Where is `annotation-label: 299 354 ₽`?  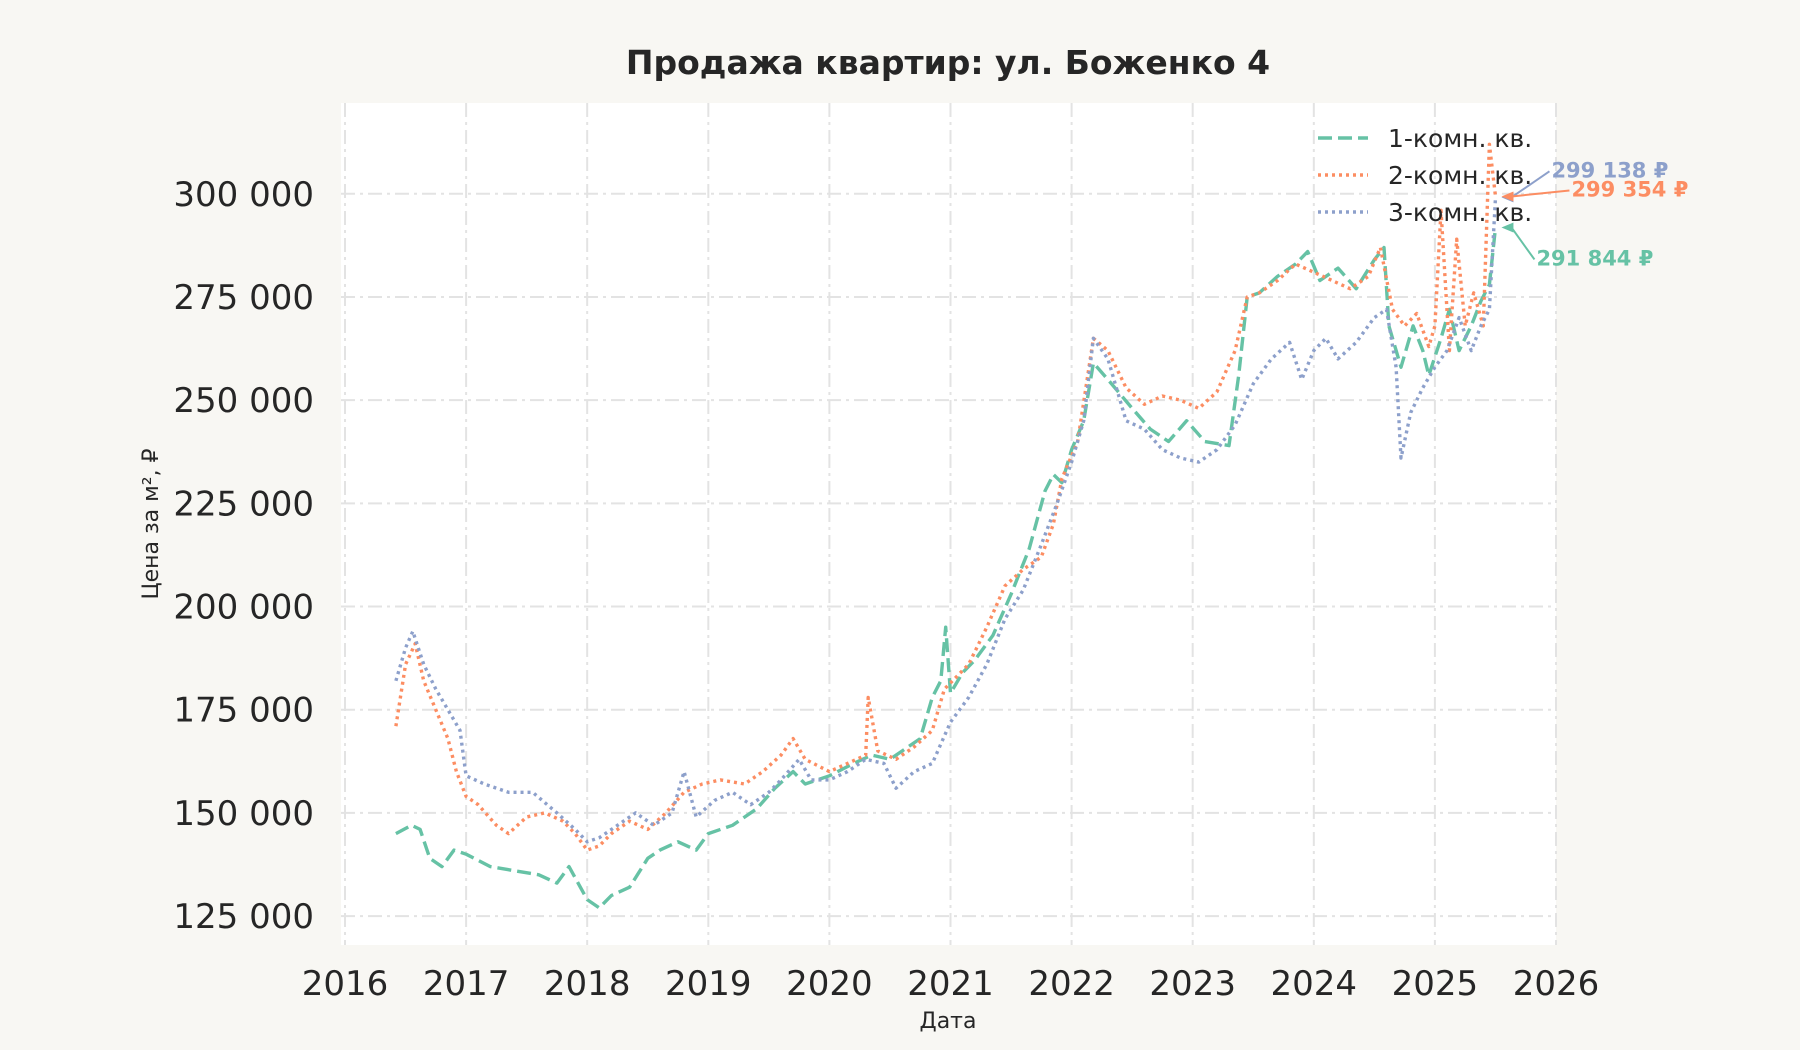 annotation-label: 299 354 ₽ is located at coordinates (1629, 189).